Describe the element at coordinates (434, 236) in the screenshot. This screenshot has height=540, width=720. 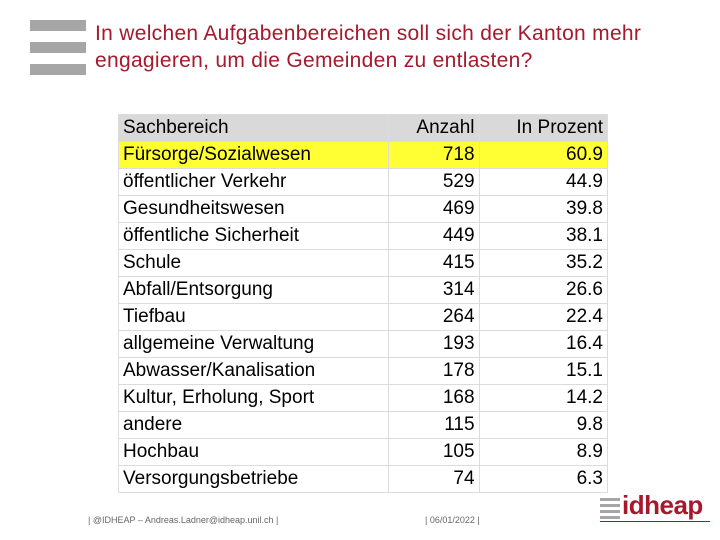
I see `cell: 449` at that location.